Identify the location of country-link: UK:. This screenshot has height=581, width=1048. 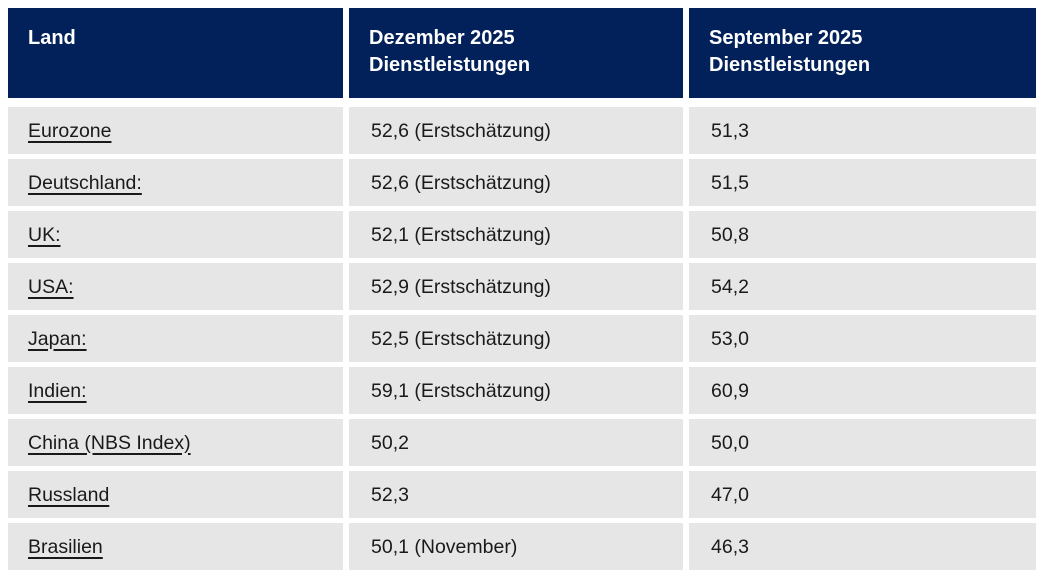
(44, 234).